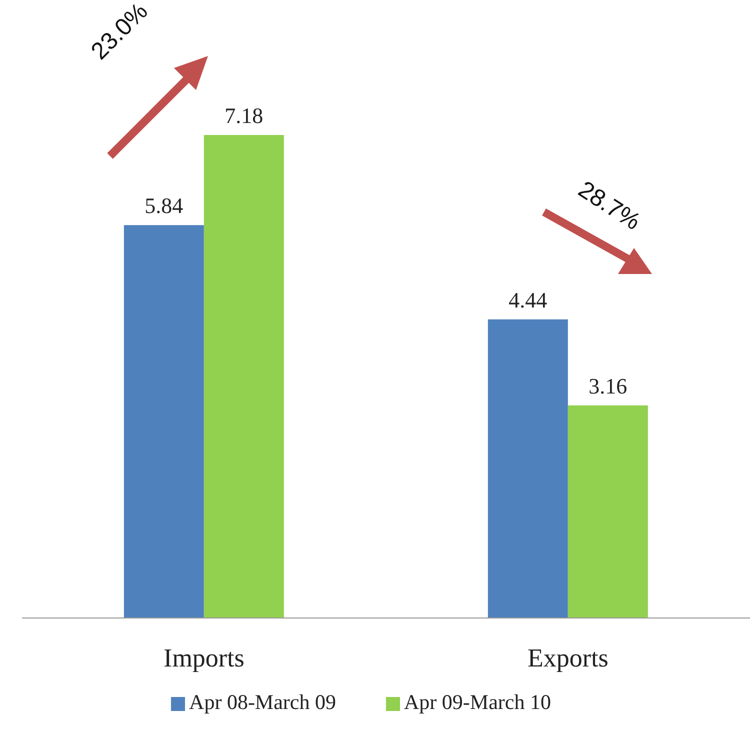 The height and width of the screenshot is (746, 750). I want to click on data-label: 3.16, so click(608, 385).